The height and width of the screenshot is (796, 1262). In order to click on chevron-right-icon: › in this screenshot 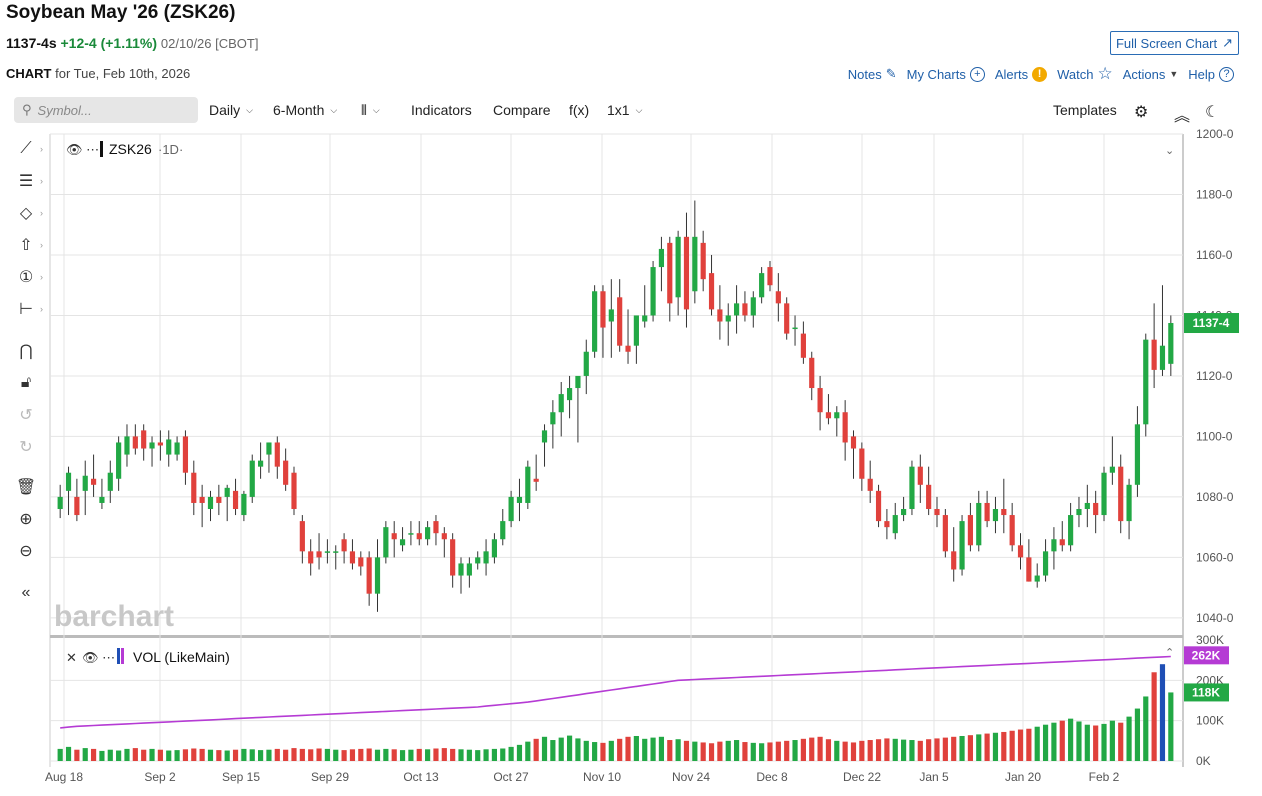, I will do `click(41, 309)`.